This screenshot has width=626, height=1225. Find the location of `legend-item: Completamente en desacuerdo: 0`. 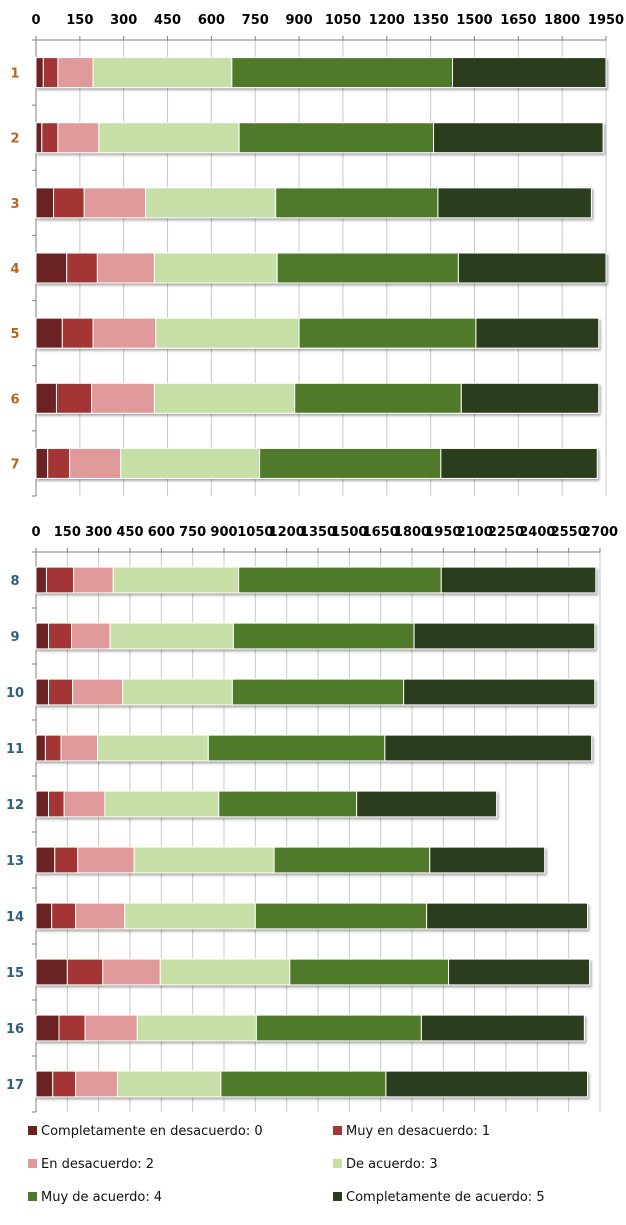

legend-item: Completamente en desacuerdo: 0 is located at coordinates (145, 1131).